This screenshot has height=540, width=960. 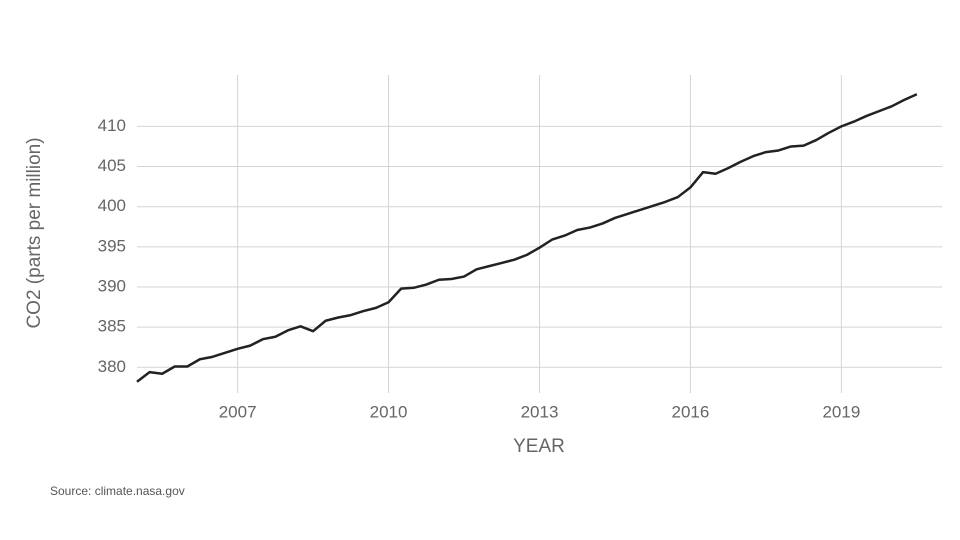 I want to click on x-axis-label: YEAR, so click(x=539, y=446).